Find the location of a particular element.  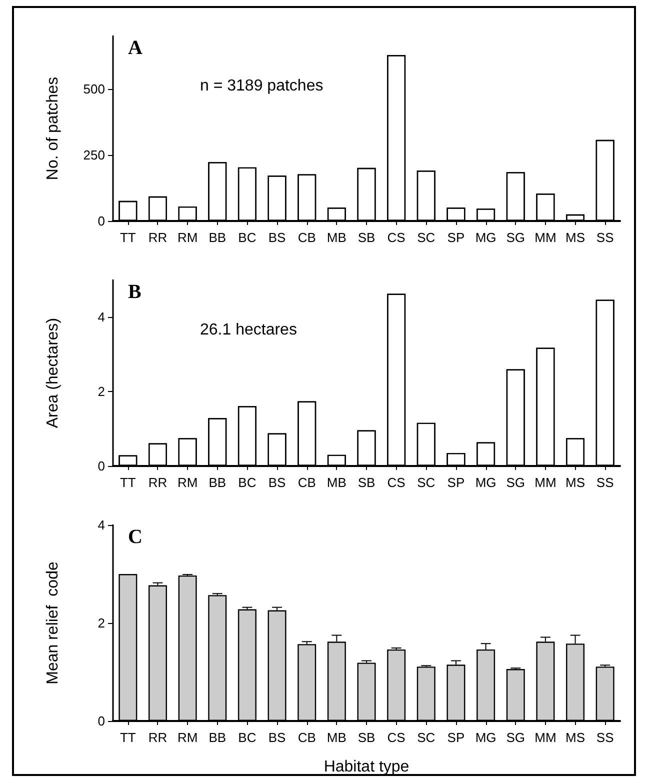

annotation: 26.1 hectares is located at coordinates (248, 330).